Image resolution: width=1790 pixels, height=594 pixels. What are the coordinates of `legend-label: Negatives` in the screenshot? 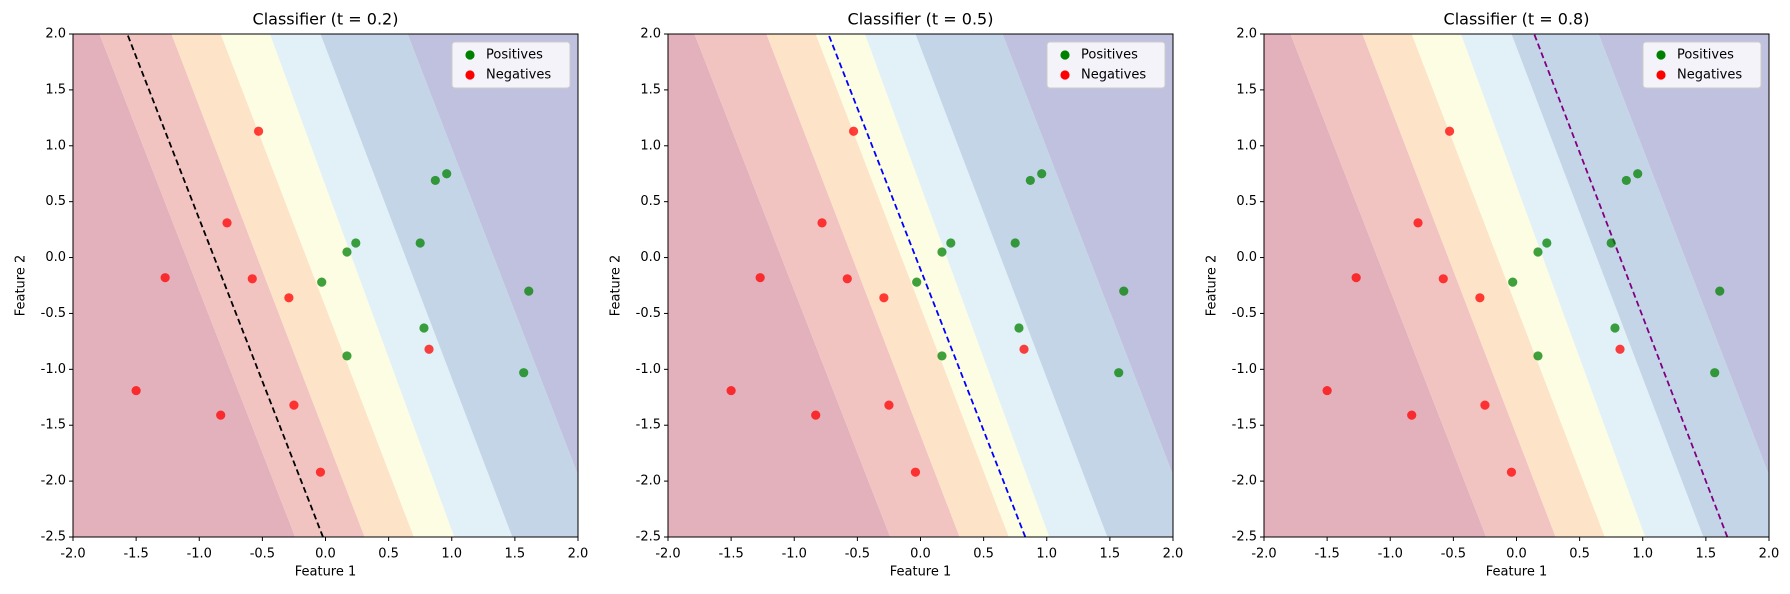 It's located at (1709, 75).